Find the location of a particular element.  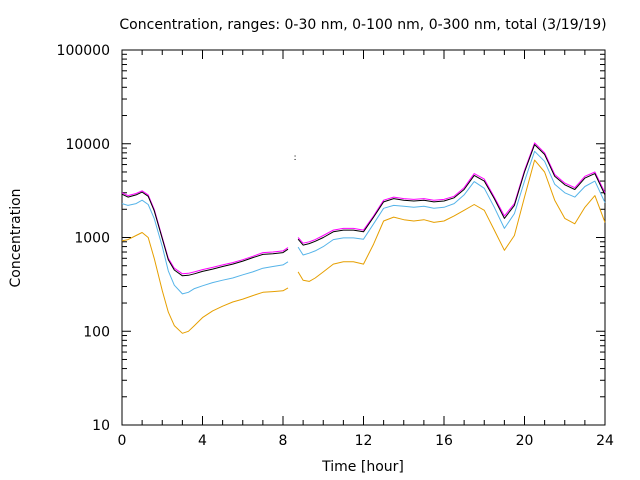

y-tick-label: 100 is located at coordinates (96, 332).